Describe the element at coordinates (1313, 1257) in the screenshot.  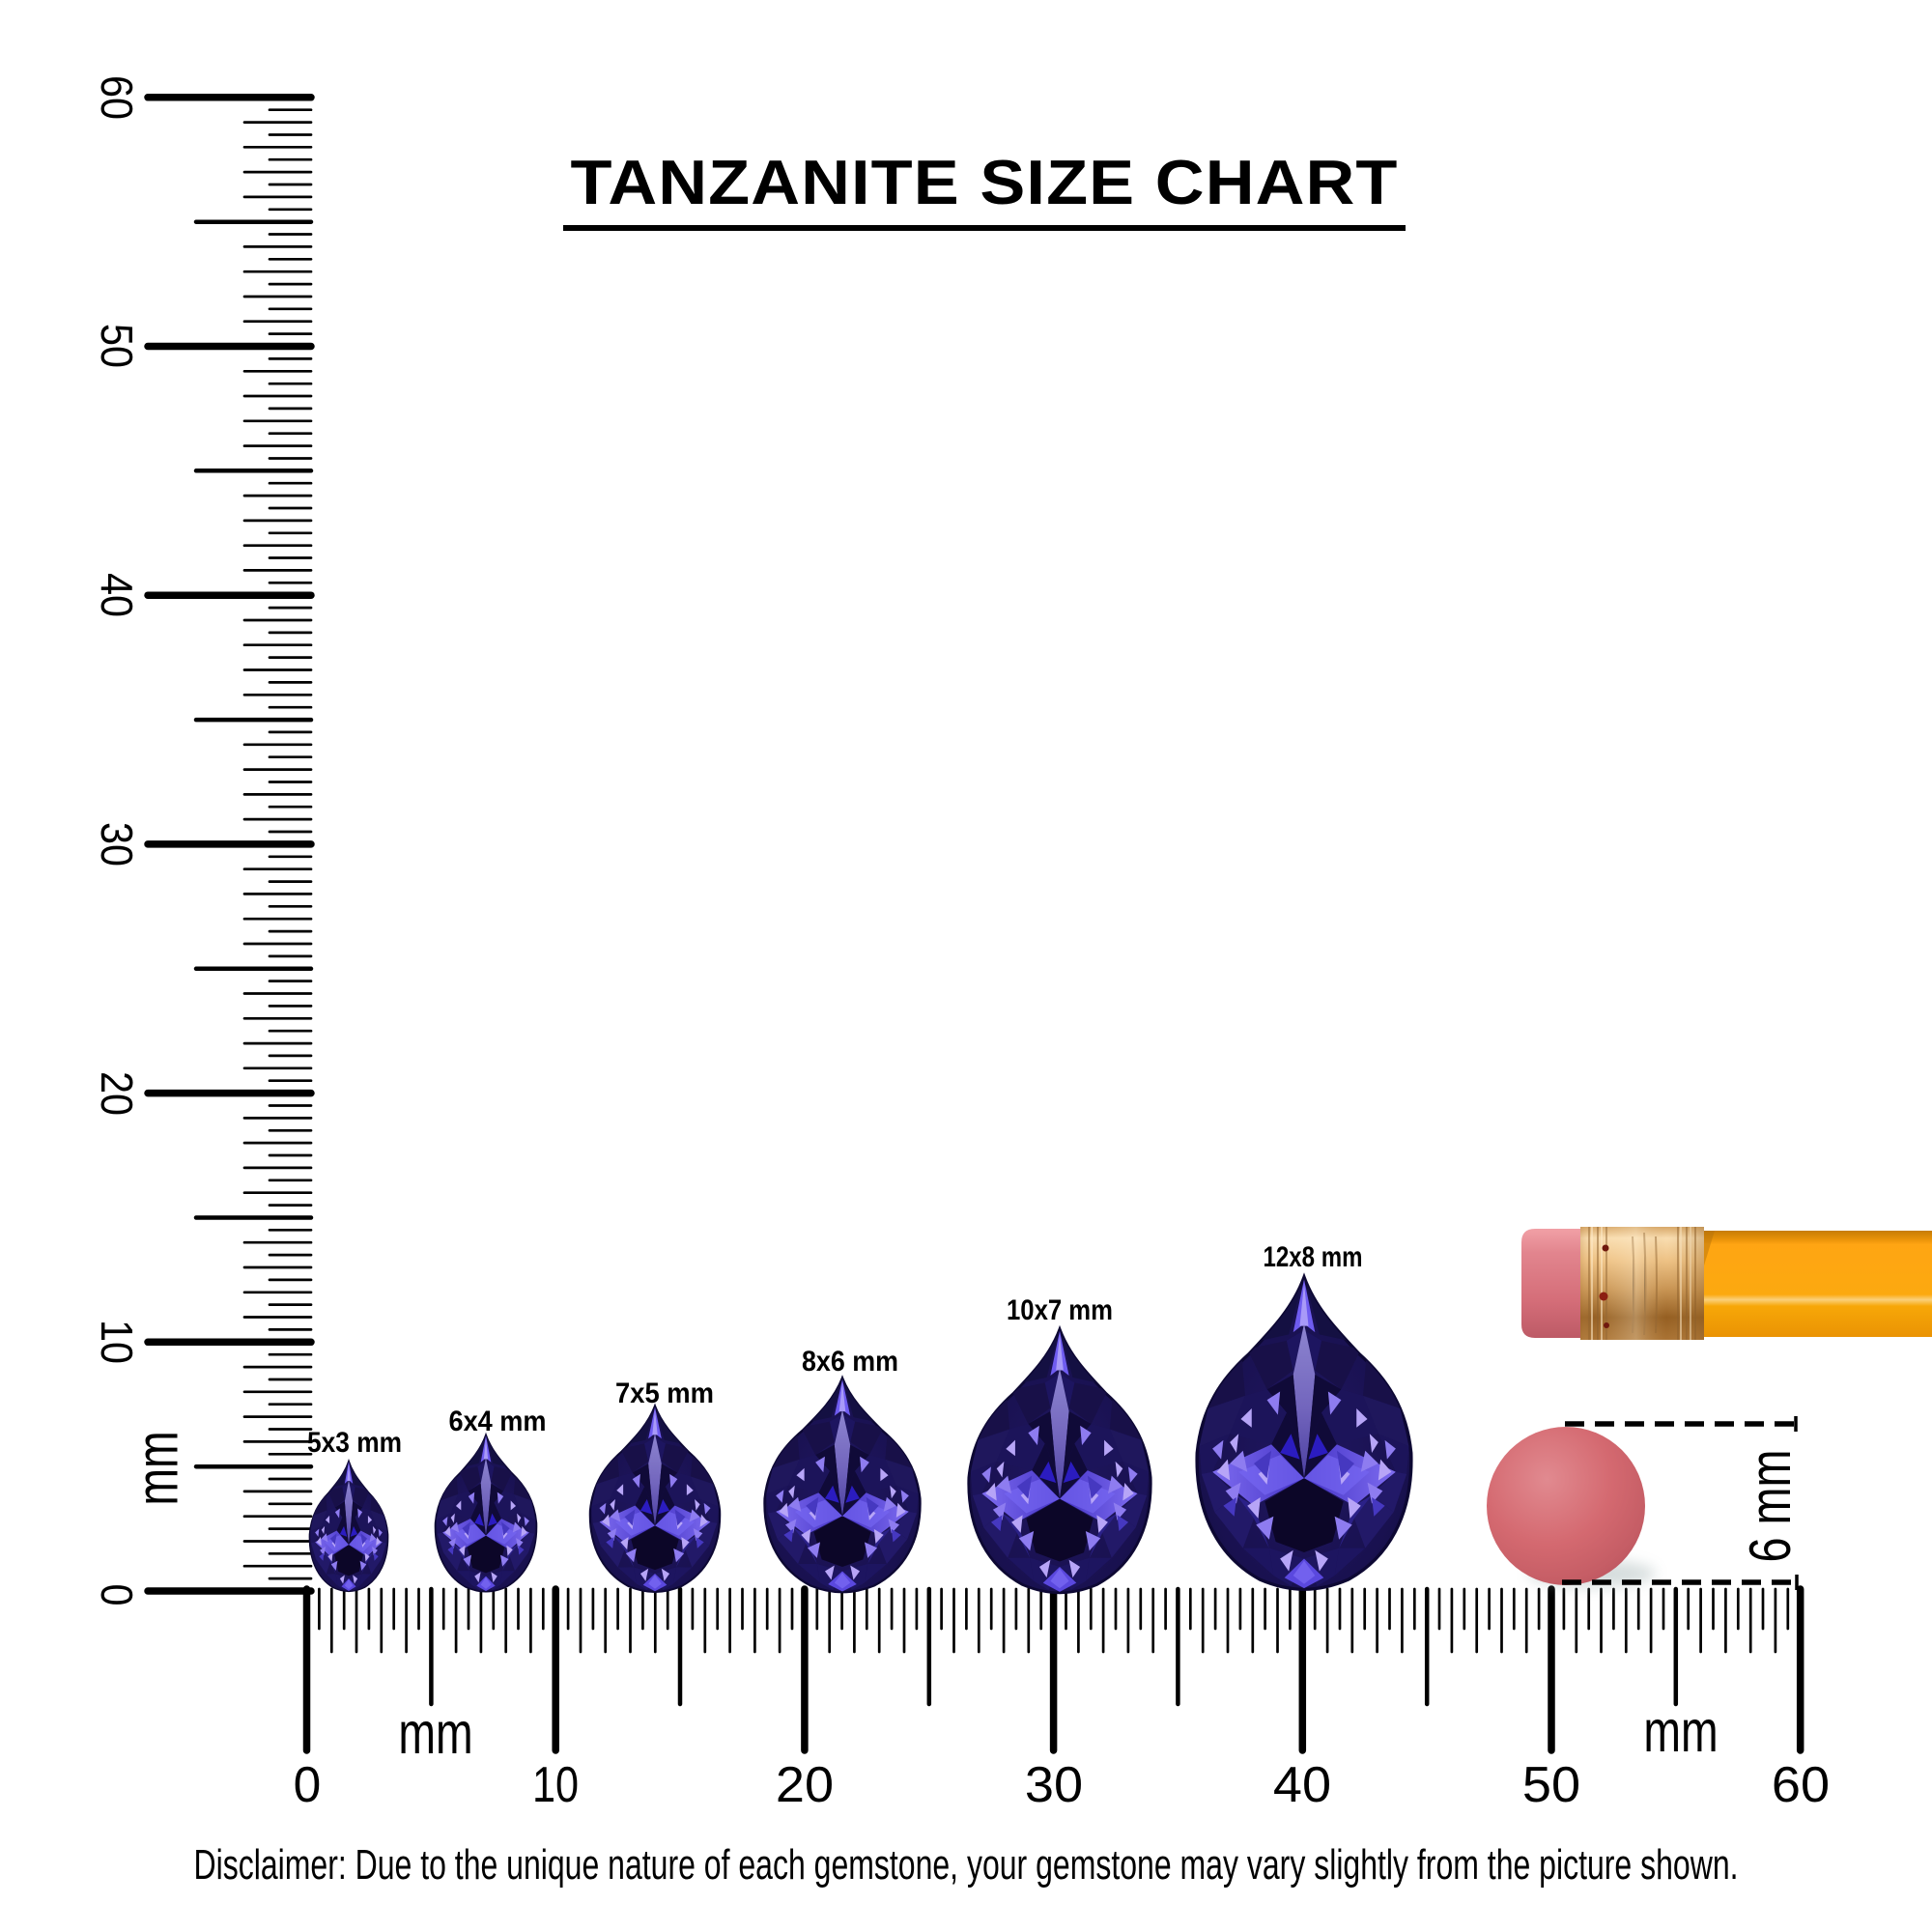
I see `svg-text: 12x8 mm` at that location.